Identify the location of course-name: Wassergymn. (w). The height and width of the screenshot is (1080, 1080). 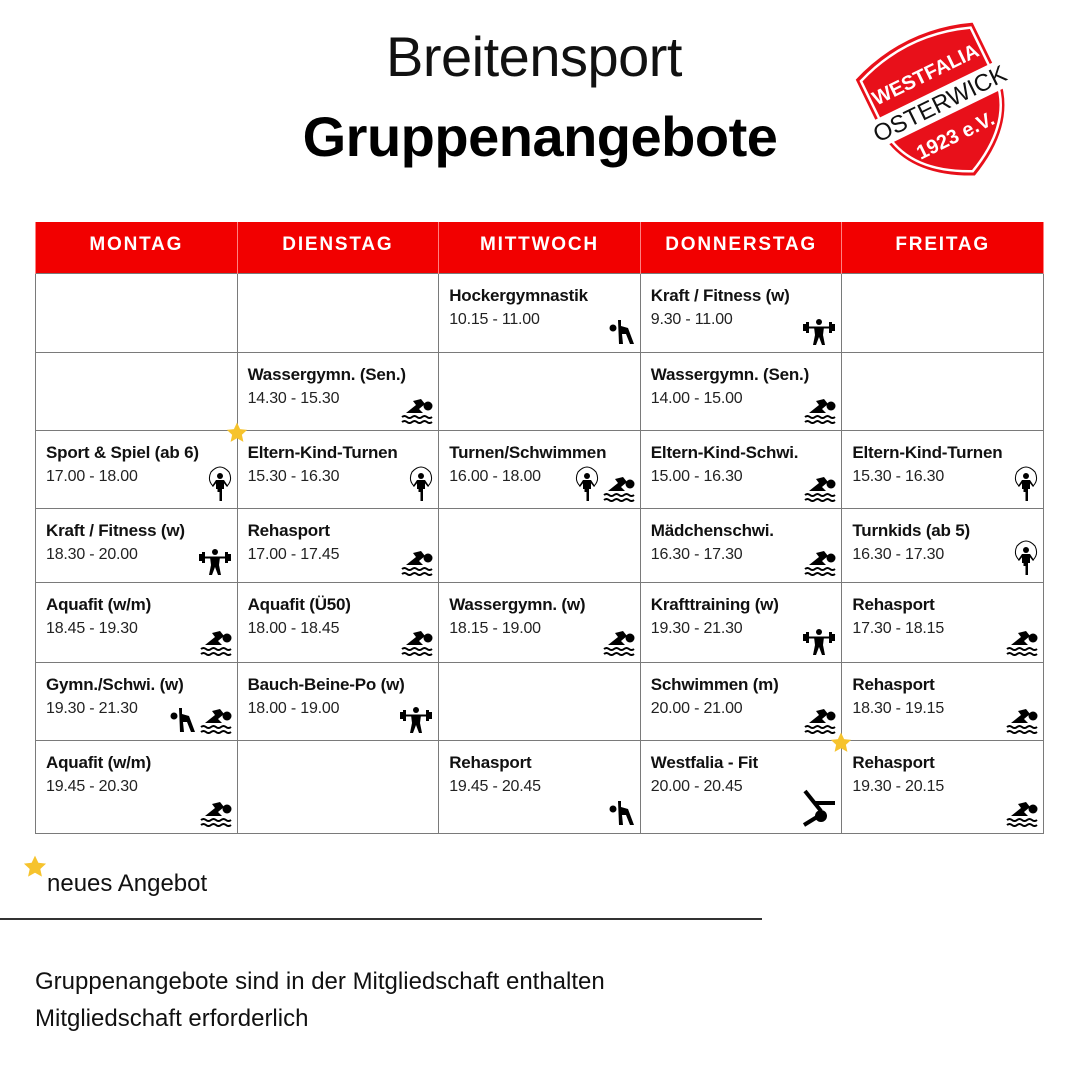
(517, 604).